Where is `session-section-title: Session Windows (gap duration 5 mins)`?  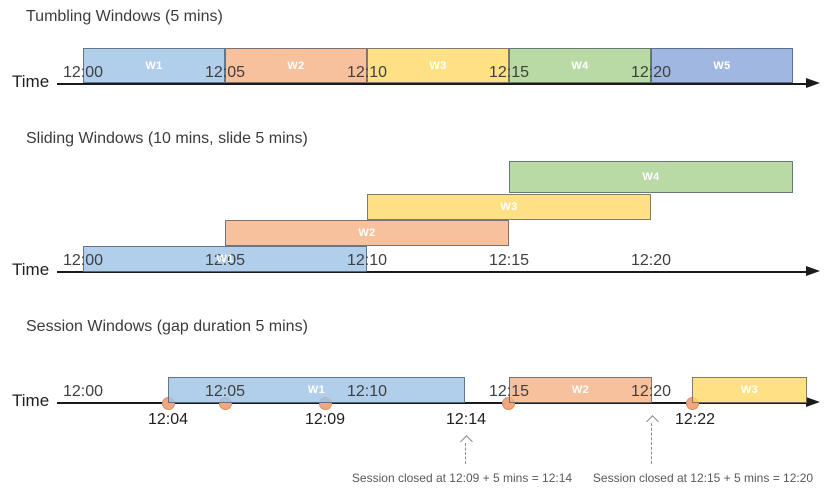 session-section-title: Session Windows (gap duration 5 mins) is located at coordinates (167, 326).